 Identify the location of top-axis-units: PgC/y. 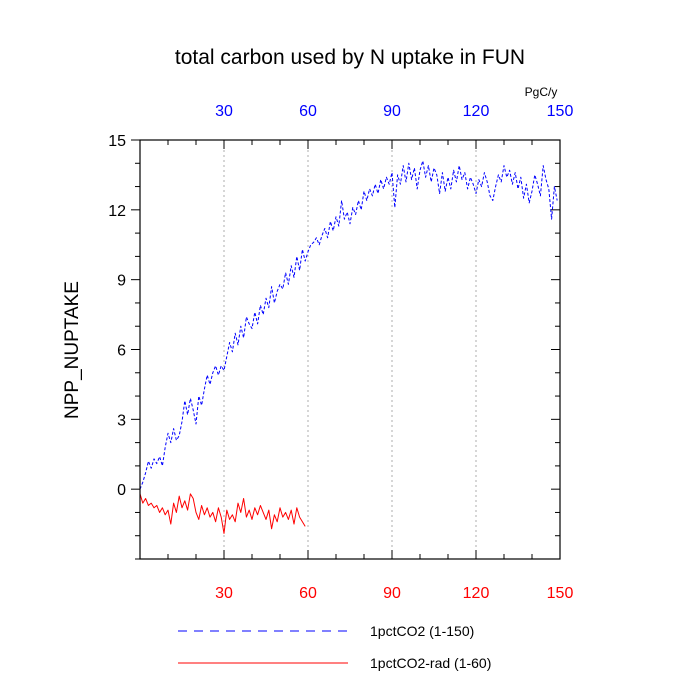
(541, 92).